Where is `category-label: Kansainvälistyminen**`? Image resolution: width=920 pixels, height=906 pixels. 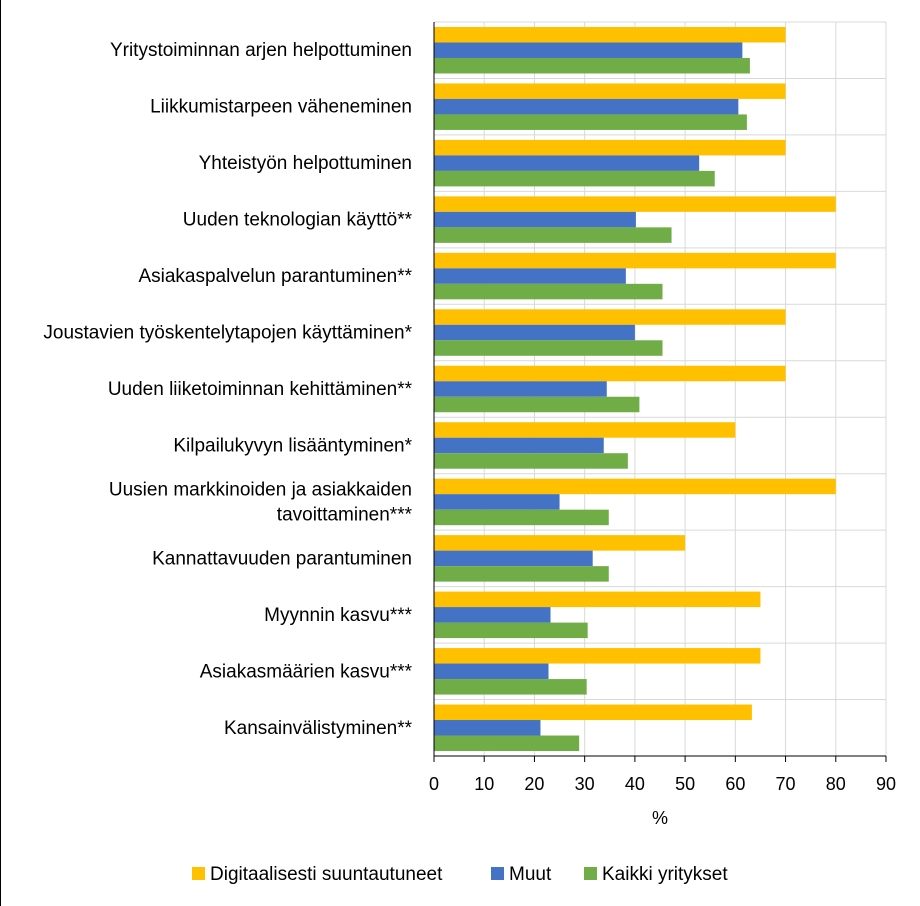 category-label: Kansainvälistyminen** is located at coordinates (318, 728).